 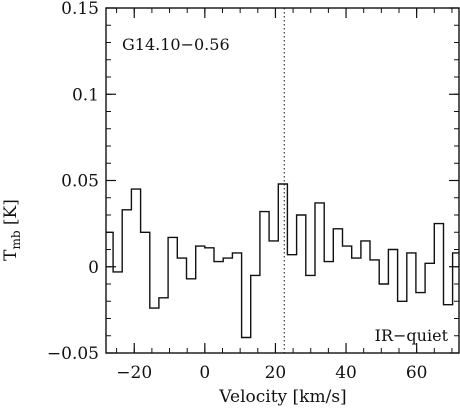 What do you see at coordinates (204, 373) in the screenshot?
I see `x-tick-label: 0` at bounding box center [204, 373].